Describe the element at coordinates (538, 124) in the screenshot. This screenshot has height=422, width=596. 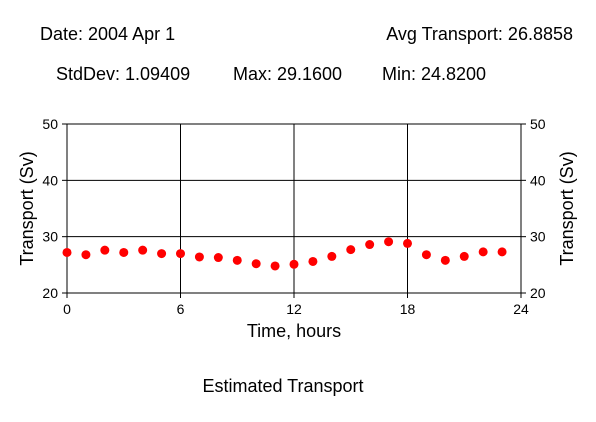
I see `y-tick-label-right: 50` at that location.